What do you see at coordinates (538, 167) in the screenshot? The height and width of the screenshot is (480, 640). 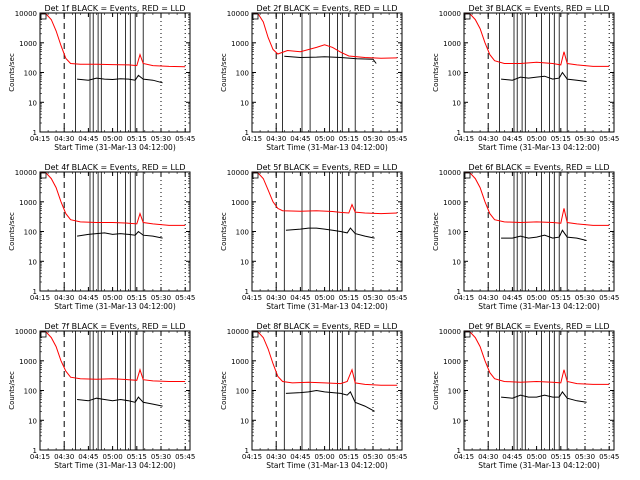 I see `panel-title: Det 6f BLACK = Events, RED = LLD` at bounding box center [538, 167].